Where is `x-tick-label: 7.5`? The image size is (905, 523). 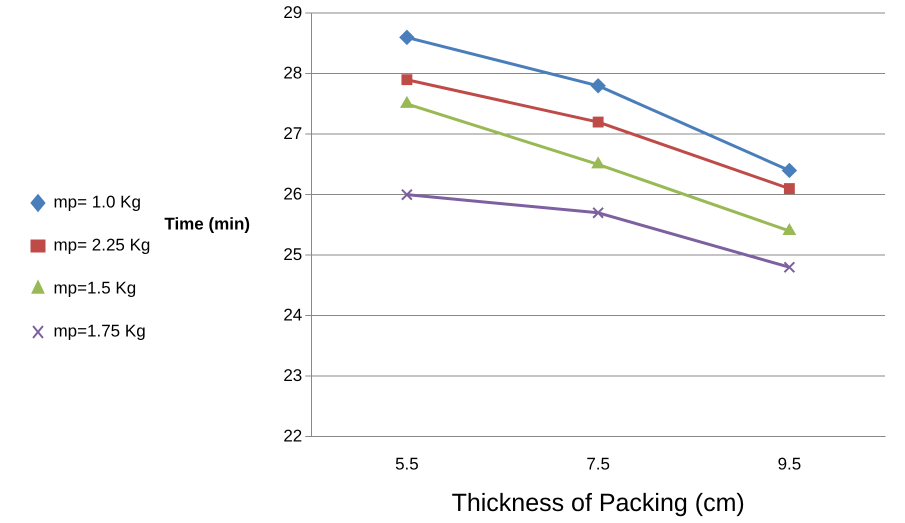 x-tick-label: 7.5 is located at coordinates (598, 464).